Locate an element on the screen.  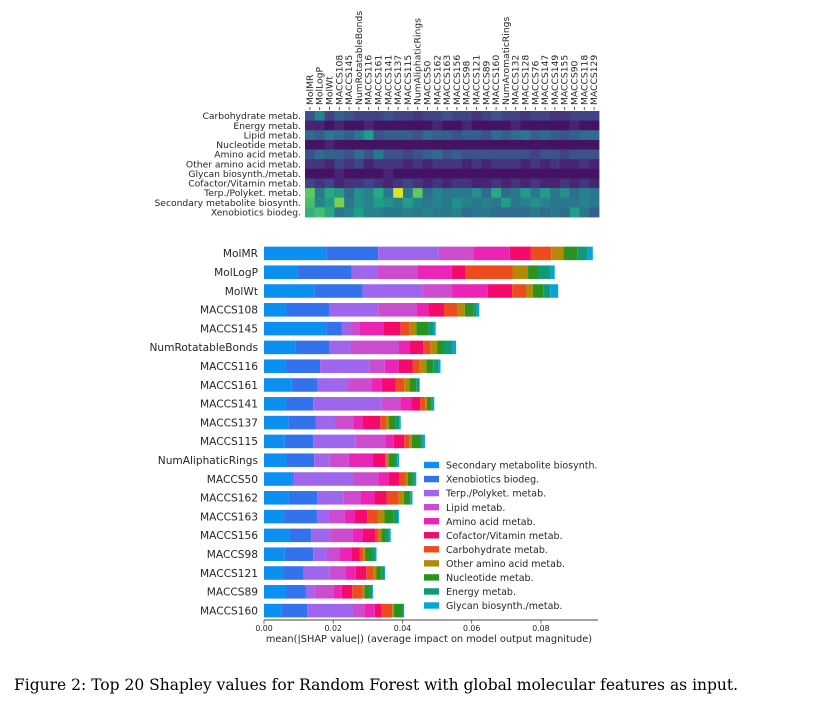
heatmap-col-label: MACCS76 is located at coordinates (535, 82).